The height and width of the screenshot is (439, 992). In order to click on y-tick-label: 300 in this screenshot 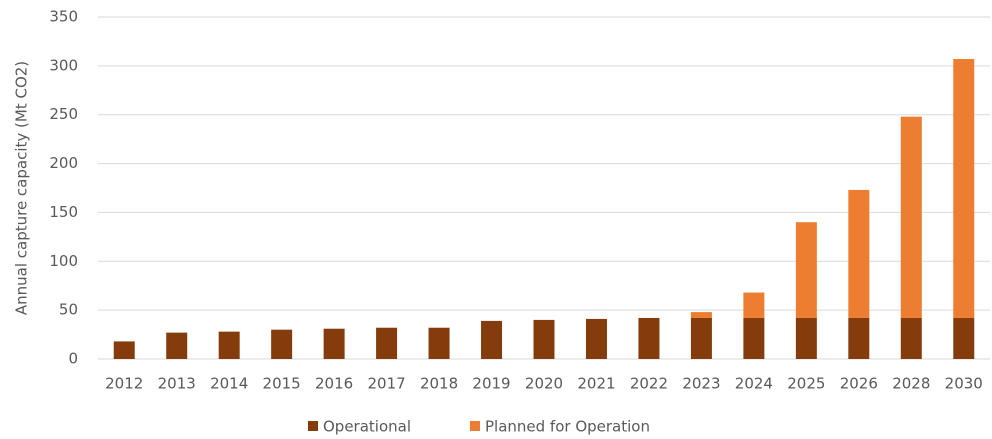, I will do `click(63, 65)`.